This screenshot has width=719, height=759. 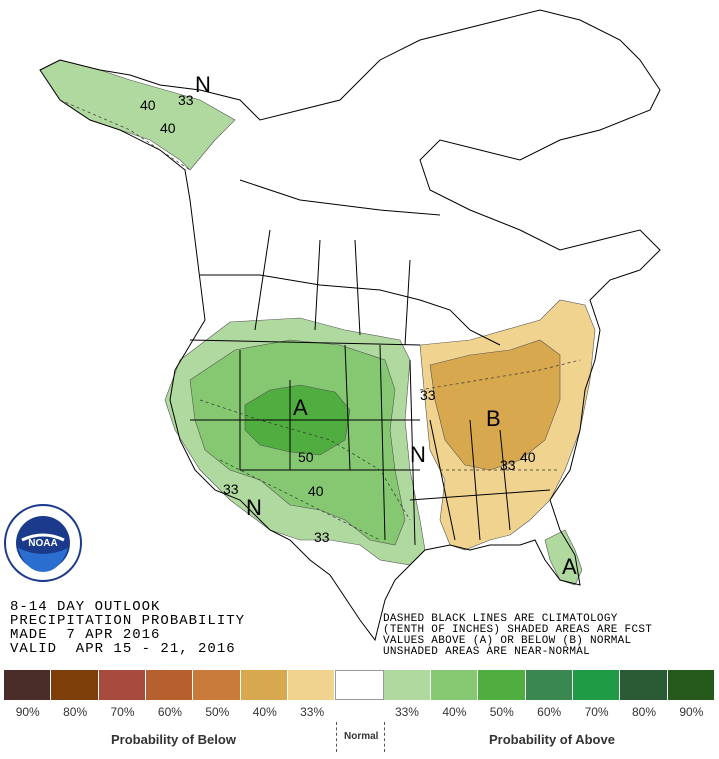 I want to click on map-num-40-east: 40, so click(x=528, y=457).